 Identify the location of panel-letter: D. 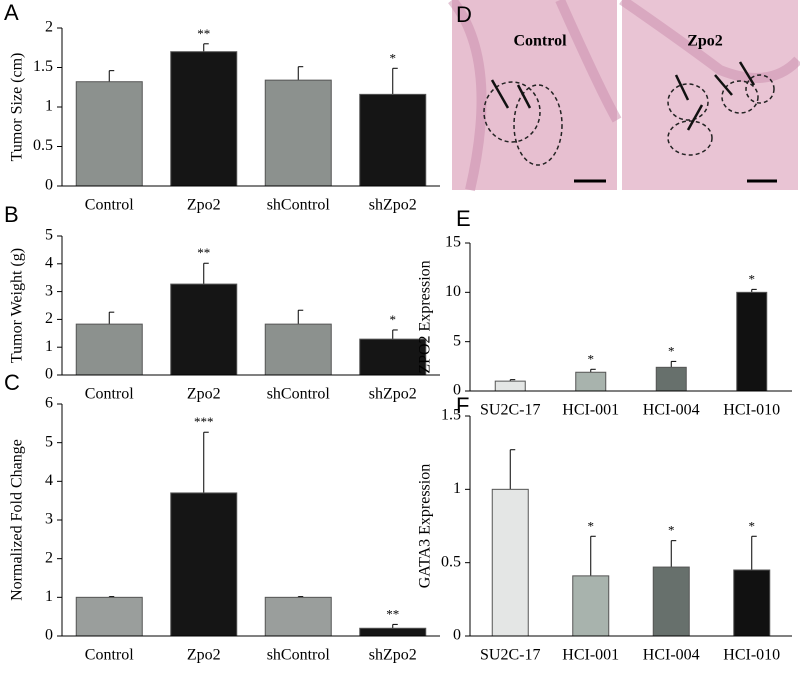
(464, 14).